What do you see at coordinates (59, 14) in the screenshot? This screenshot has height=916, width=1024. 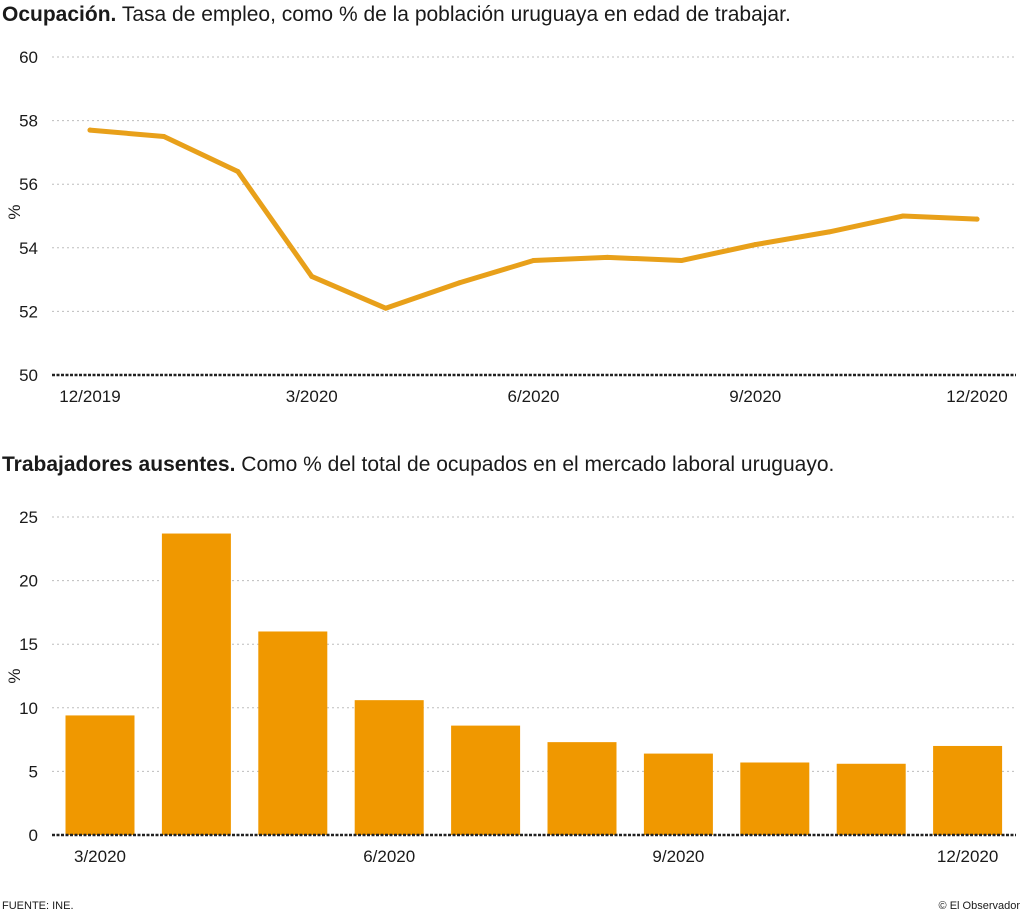 I see `chart1-title: Ocupación.` at bounding box center [59, 14].